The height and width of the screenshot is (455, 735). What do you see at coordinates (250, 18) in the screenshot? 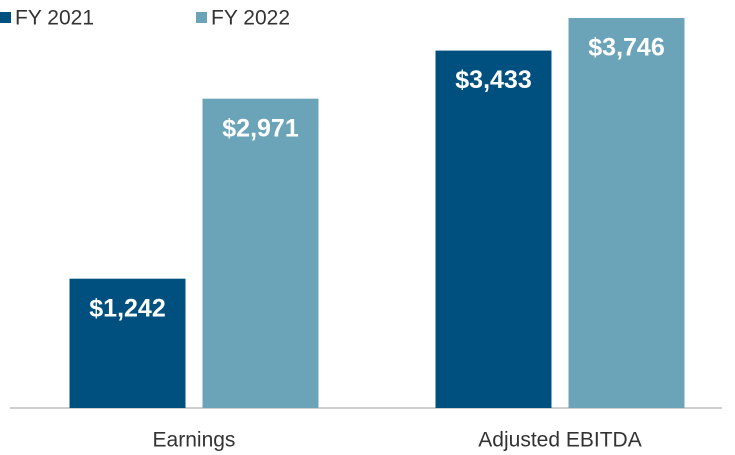
I see `legend-label: FY 2022` at bounding box center [250, 18].